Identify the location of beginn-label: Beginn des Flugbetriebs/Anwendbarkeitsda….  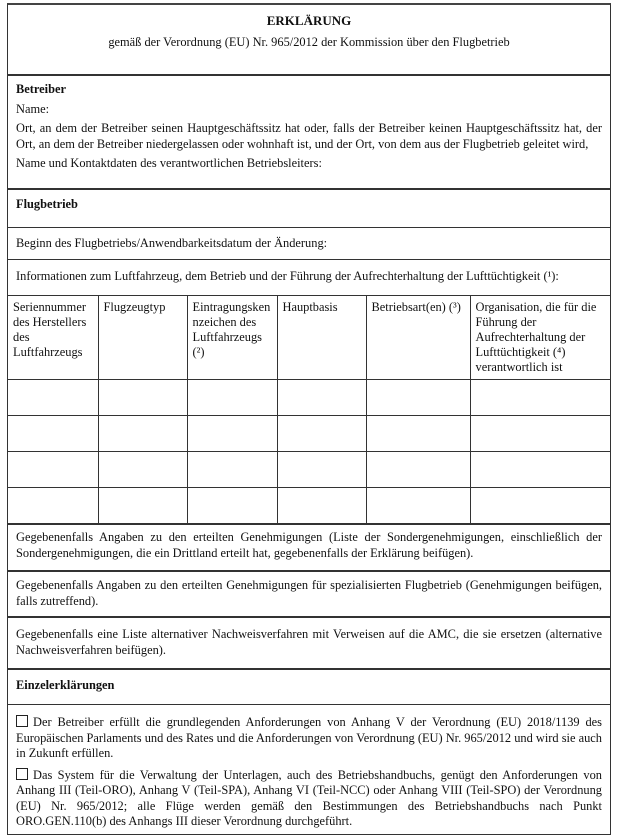
(172, 243).